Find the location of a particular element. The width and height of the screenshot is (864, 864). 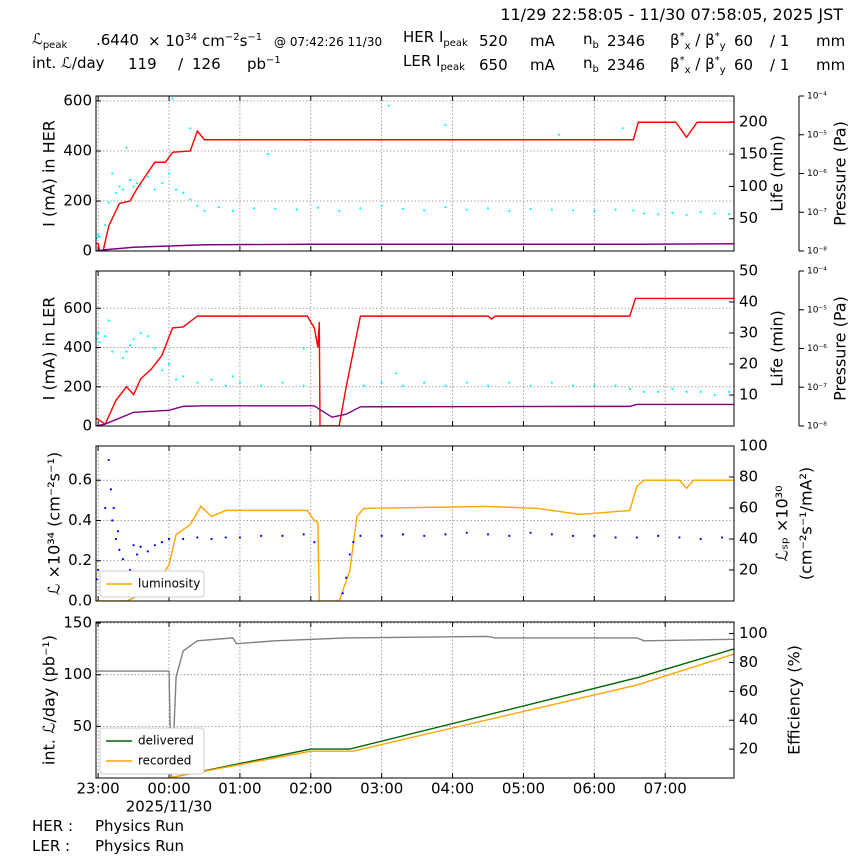

text: × 10 is located at coordinates (166, 41).